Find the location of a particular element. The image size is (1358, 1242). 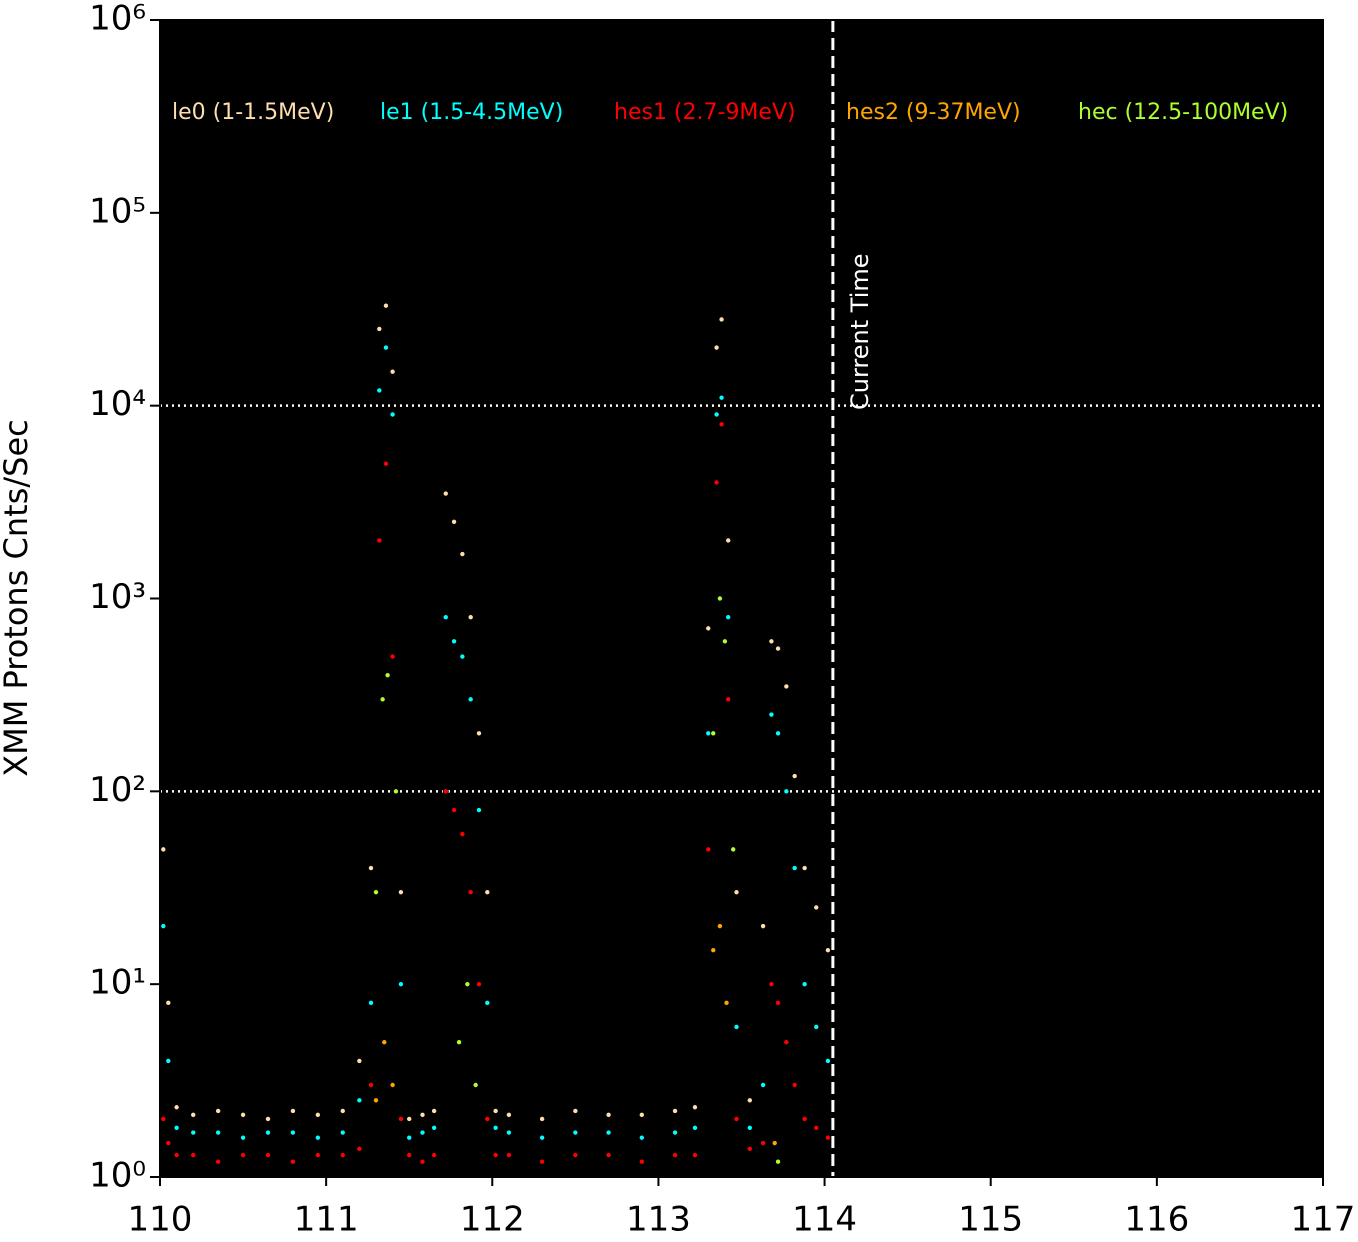

current-time-label: Current Time is located at coordinates (860, 331).